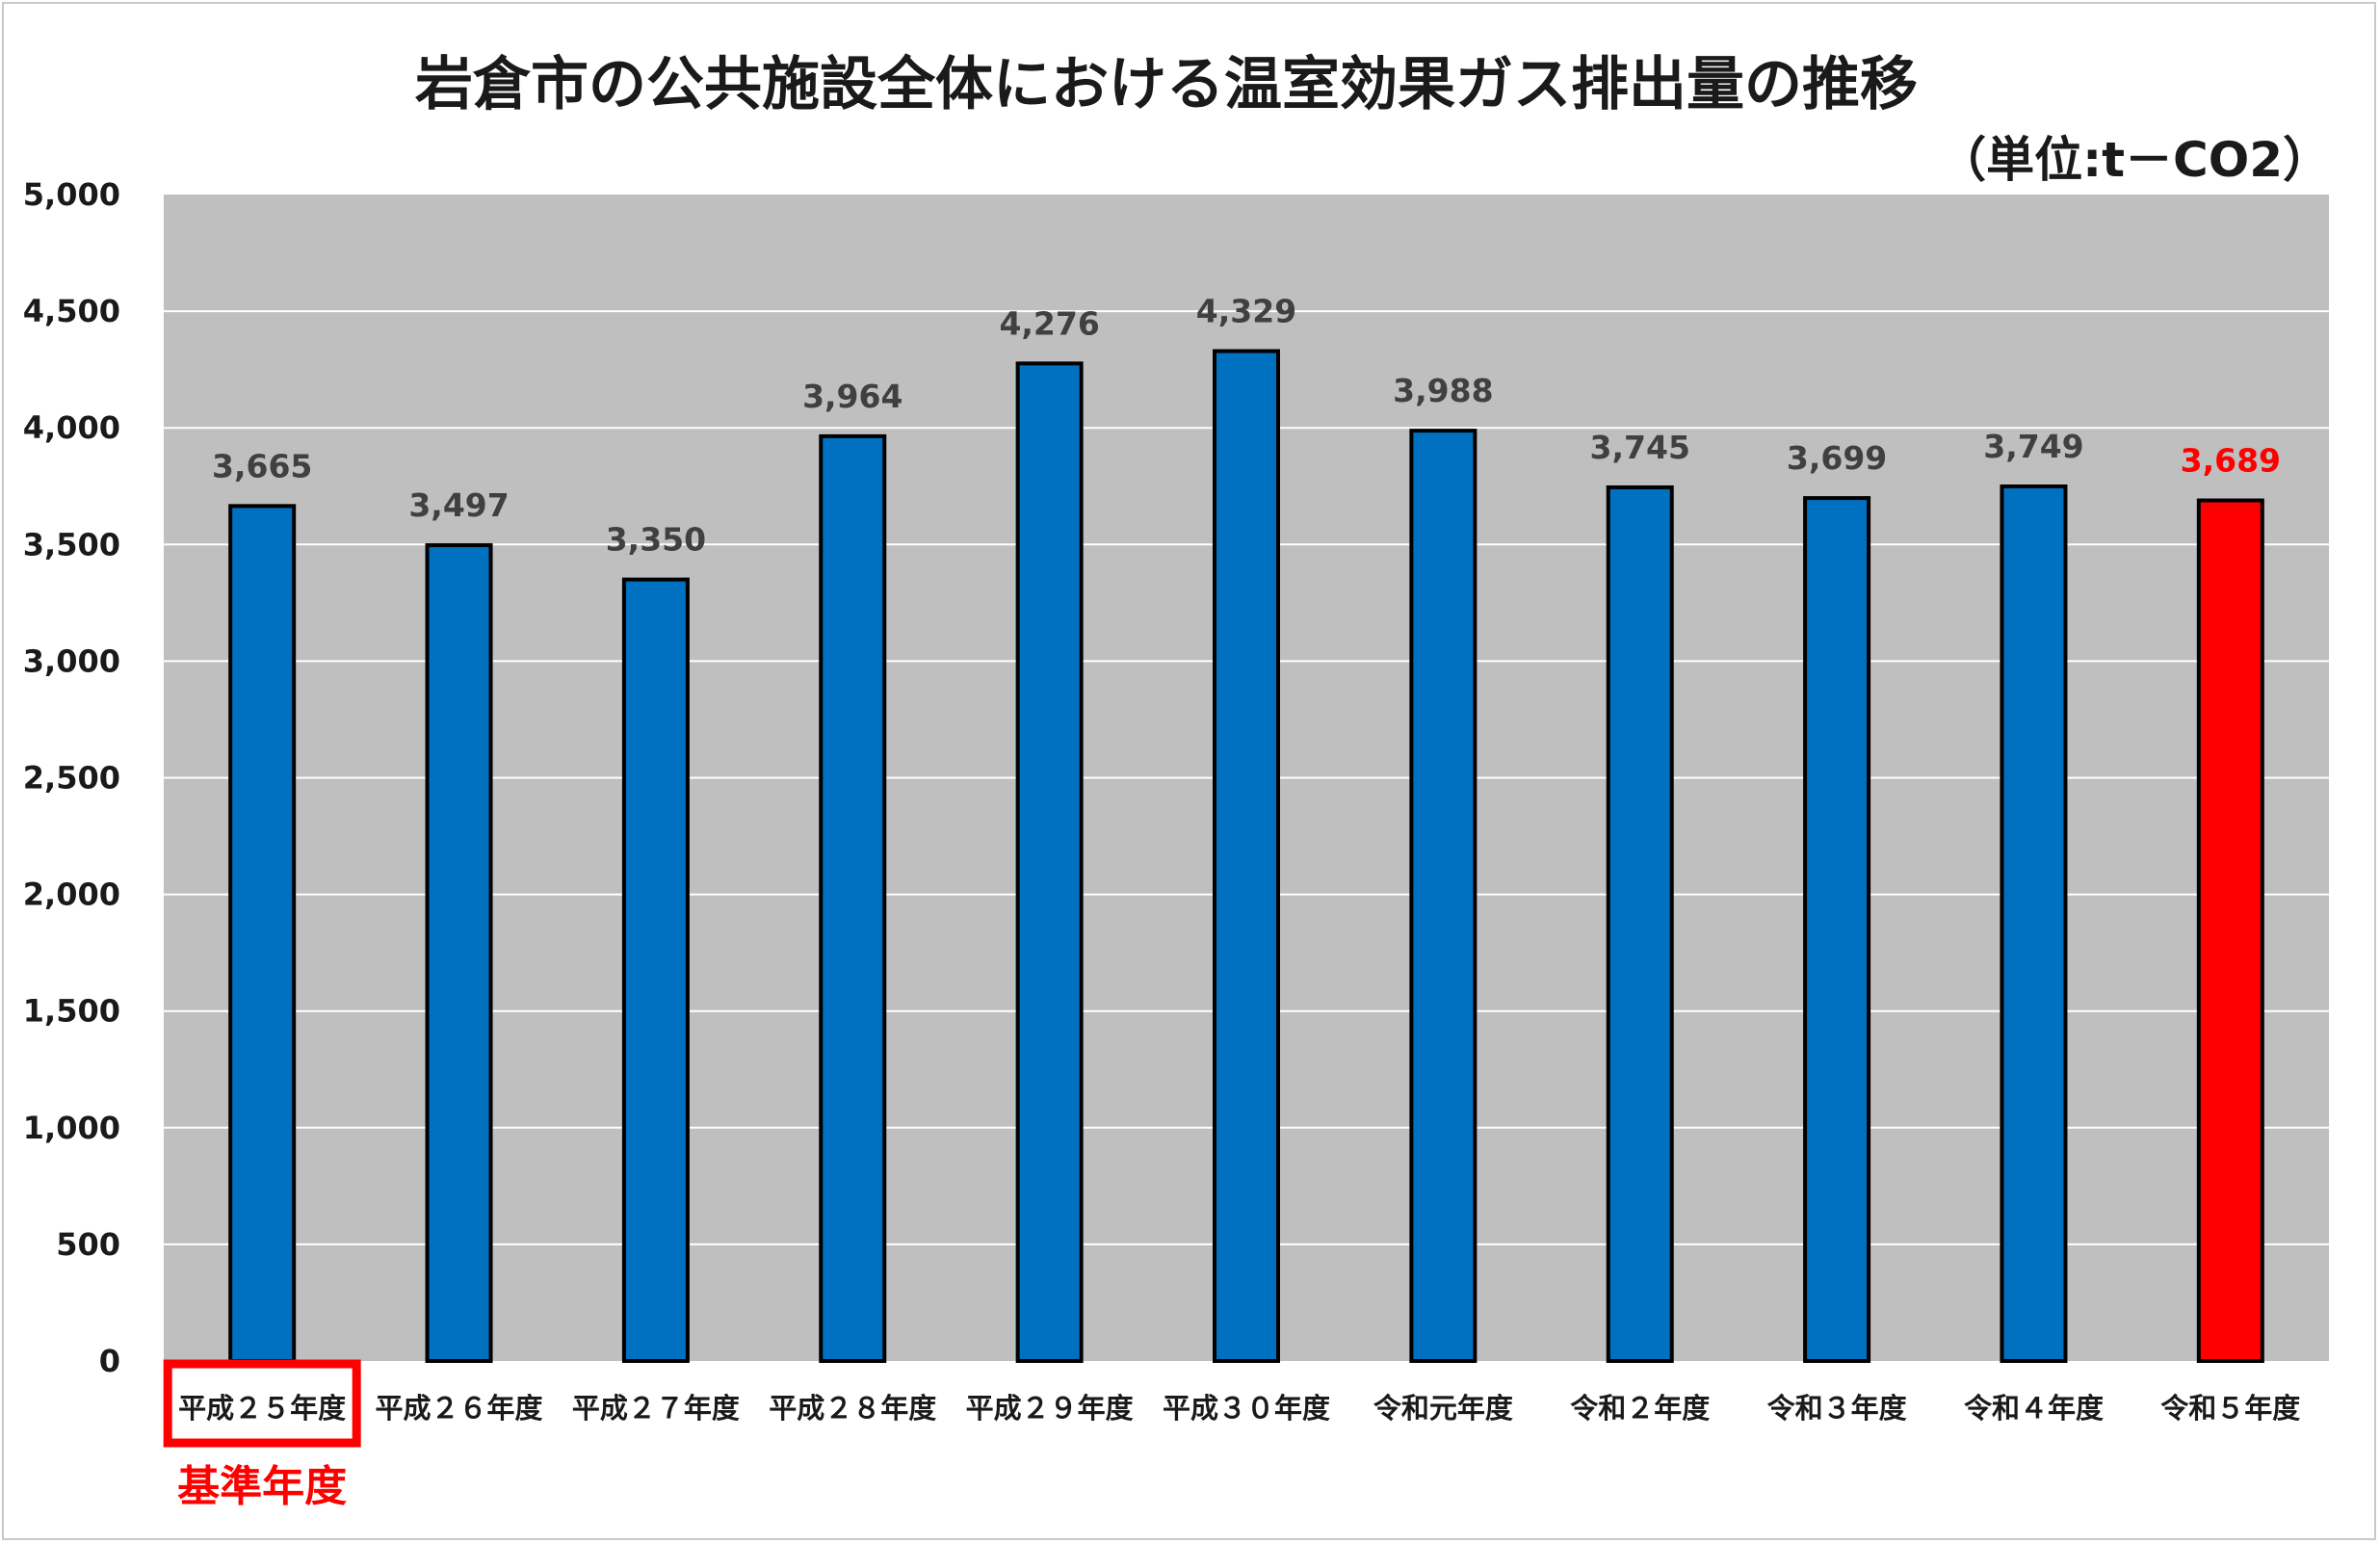 This screenshot has height=1544, width=2380. What do you see at coordinates (1443, 1408) in the screenshot?
I see `x-tick-label: 令和元年度` at bounding box center [1443, 1408].